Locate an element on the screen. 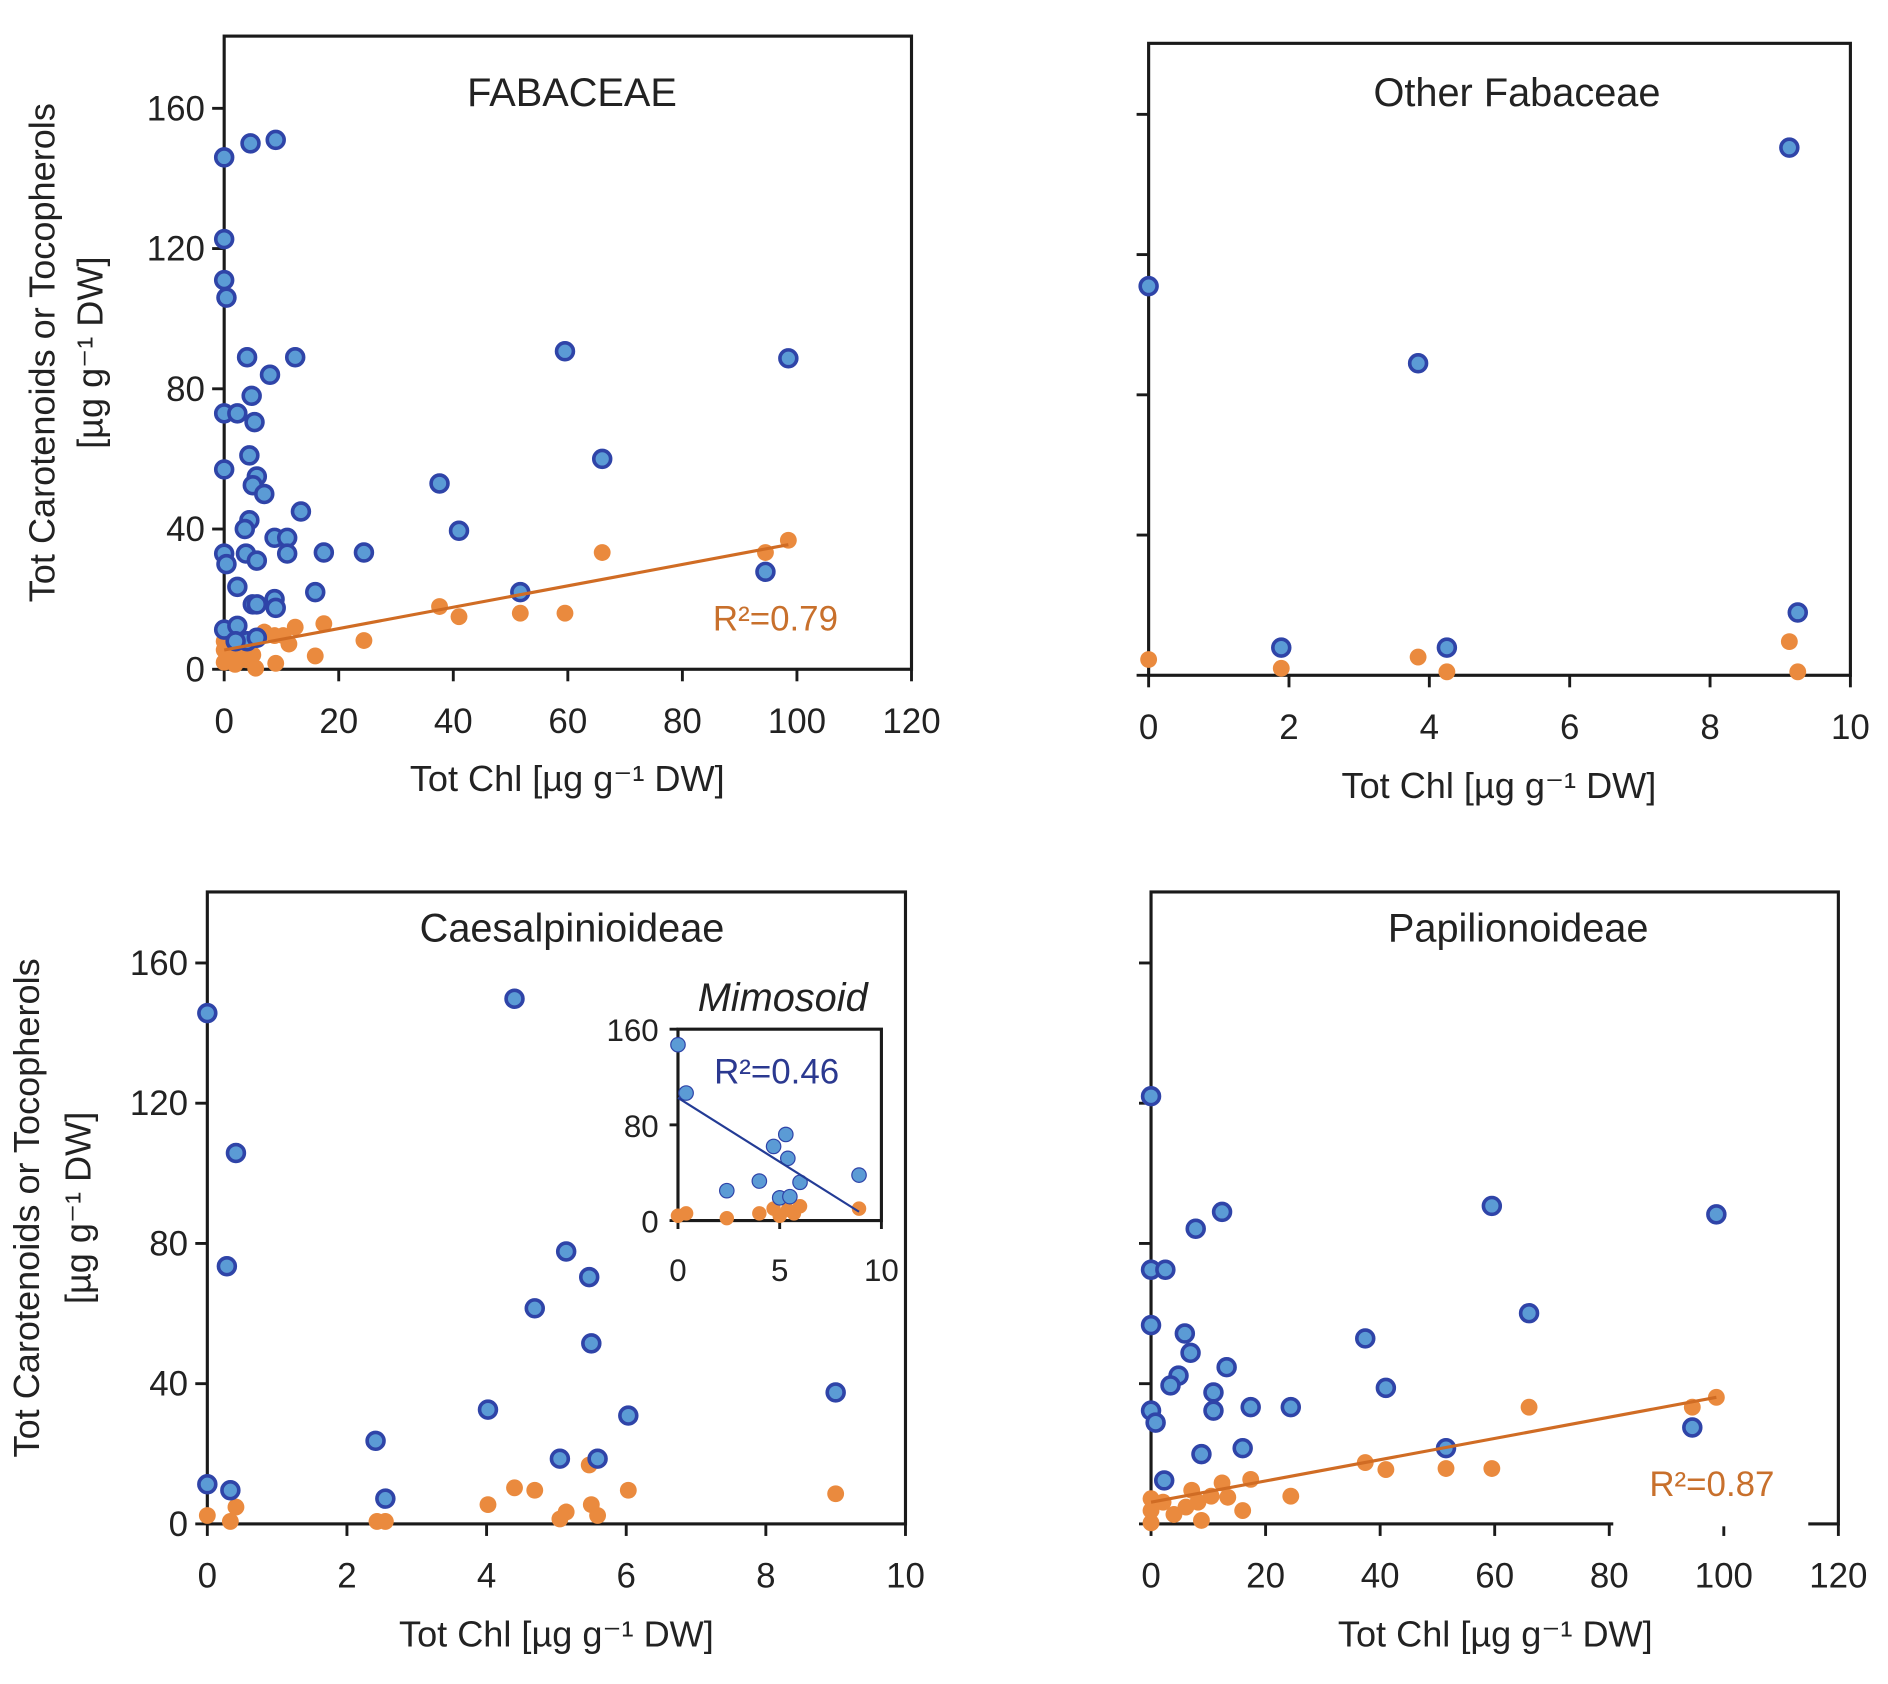  inset-background is located at coordinates (779, 1125).